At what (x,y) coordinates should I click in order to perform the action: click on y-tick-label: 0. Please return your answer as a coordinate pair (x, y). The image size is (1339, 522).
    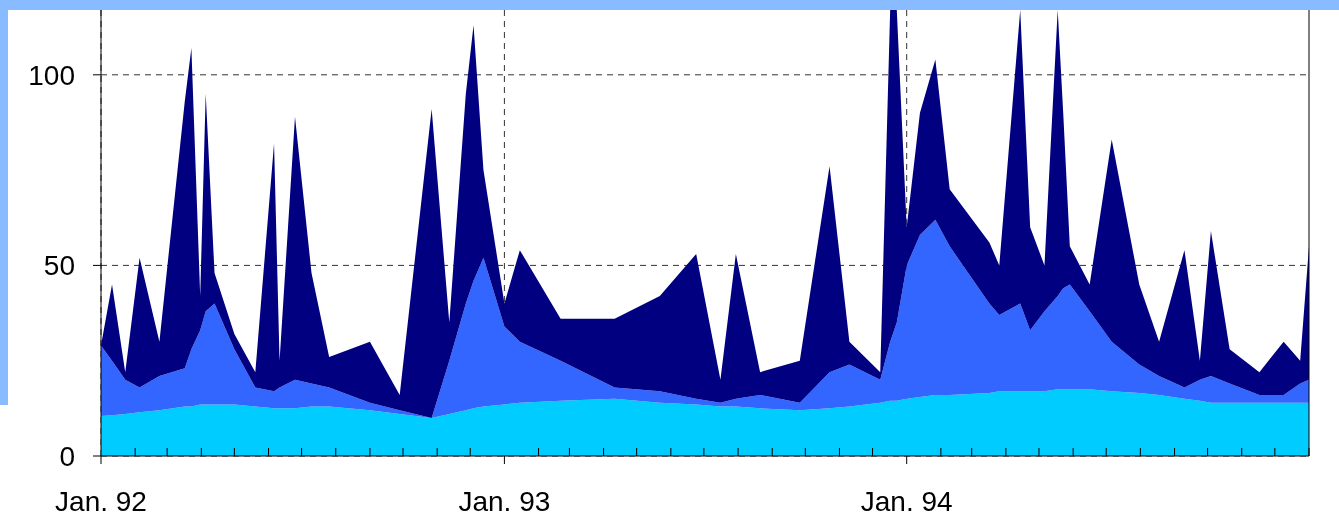
    Looking at the image, I should click on (67, 456).